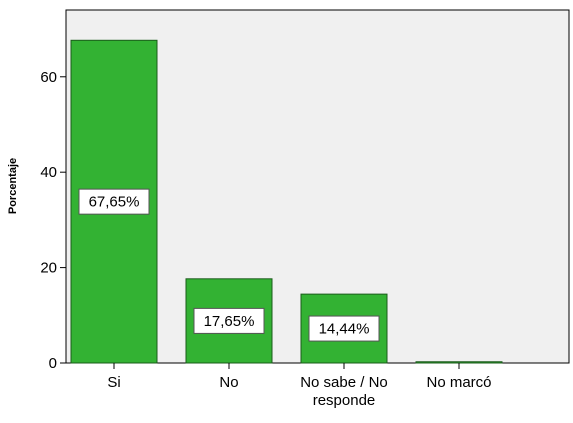 The height and width of the screenshot is (423, 573). I want to click on y-tick-label: 60, so click(48, 77).